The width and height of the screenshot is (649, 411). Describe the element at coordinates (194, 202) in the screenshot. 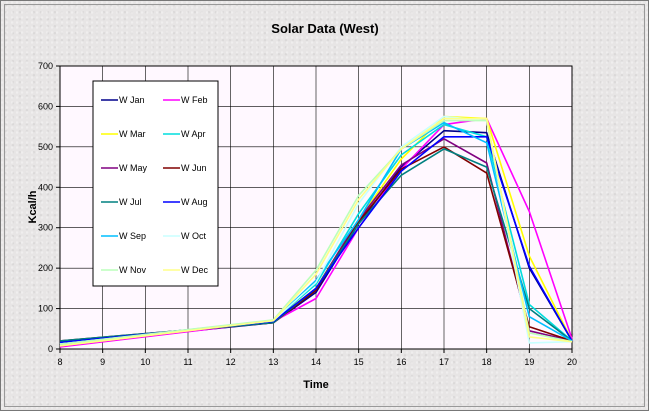

I see `legend-label-w-aug: W Aug` at that location.